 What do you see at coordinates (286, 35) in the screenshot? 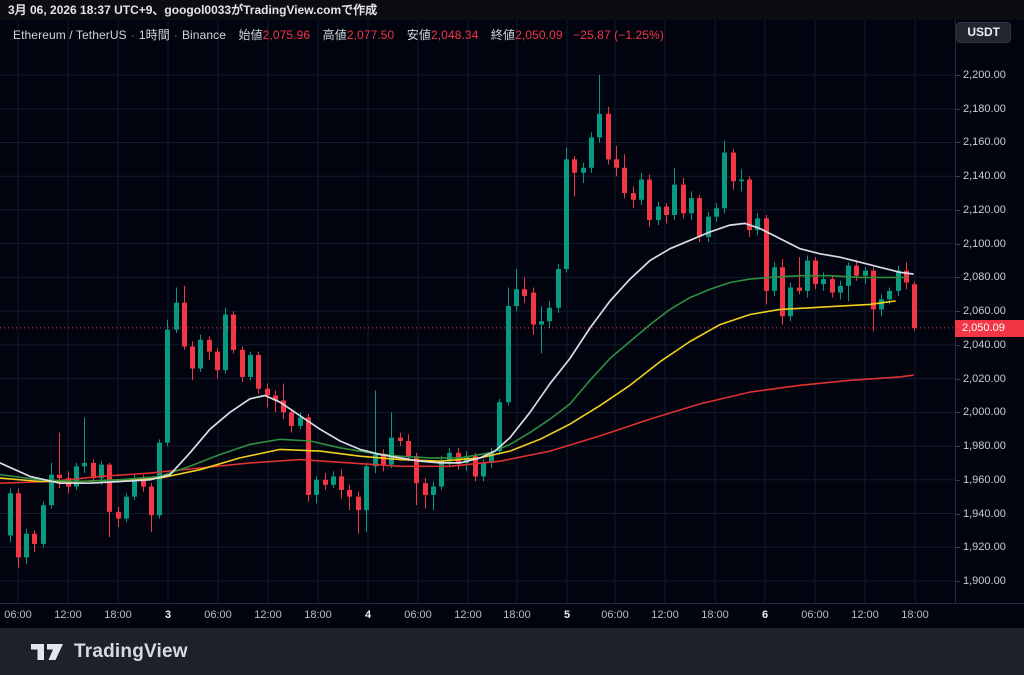
I see `open-value: 2,075.96` at bounding box center [286, 35].